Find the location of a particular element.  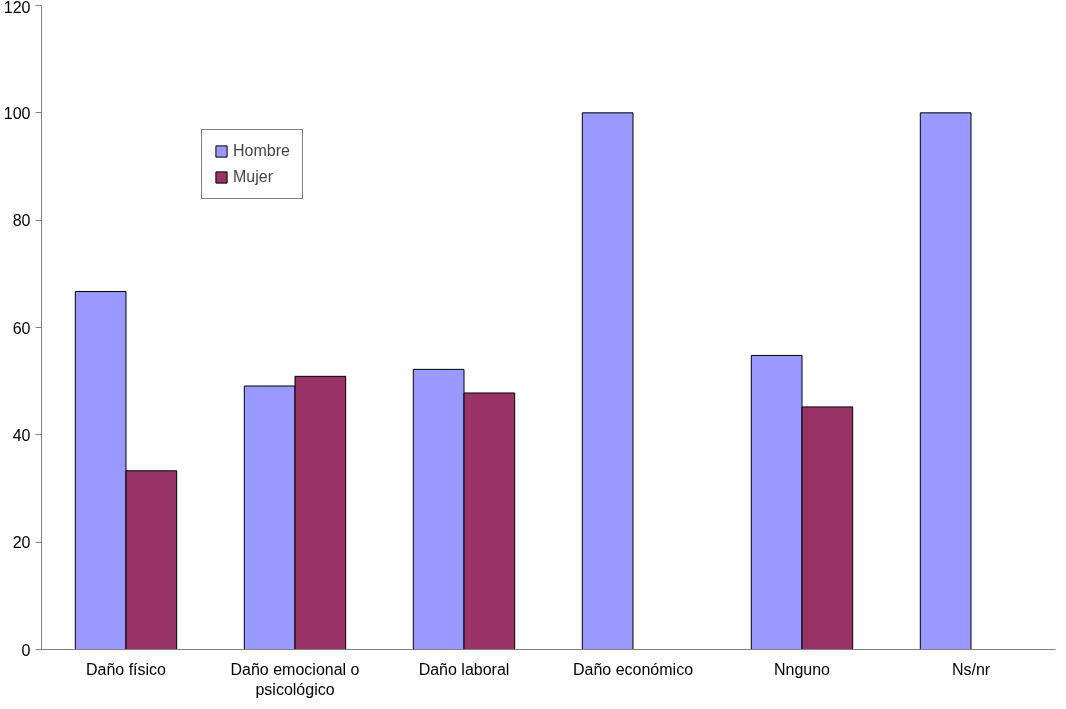

y-tick-label: 40 is located at coordinates (21, 435).